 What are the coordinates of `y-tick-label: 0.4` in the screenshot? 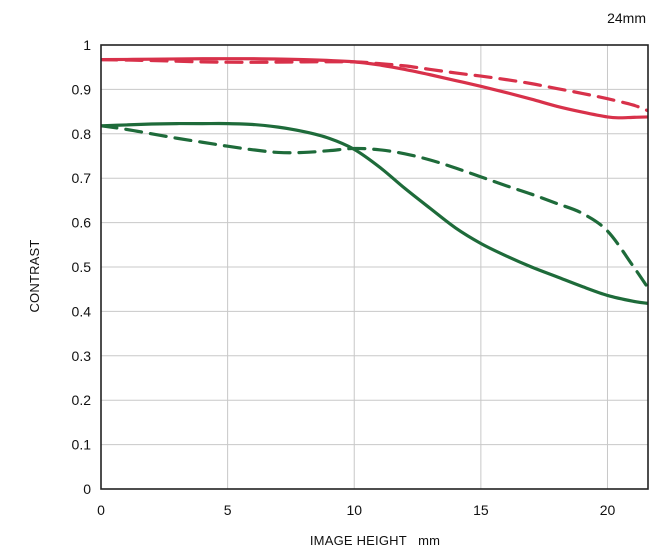 It's located at (82, 311).